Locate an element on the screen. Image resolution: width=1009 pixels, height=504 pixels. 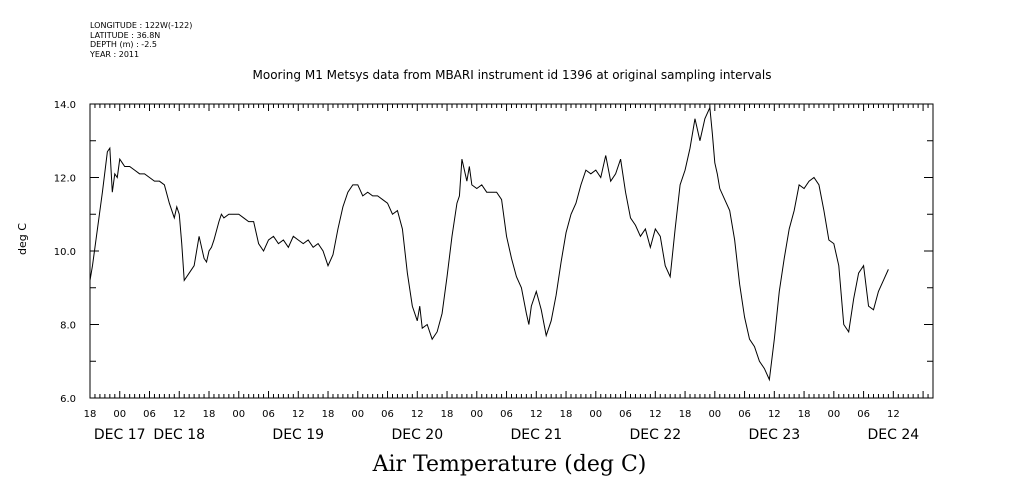
x-day-label: DEC 24 is located at coordinates (893, 435).